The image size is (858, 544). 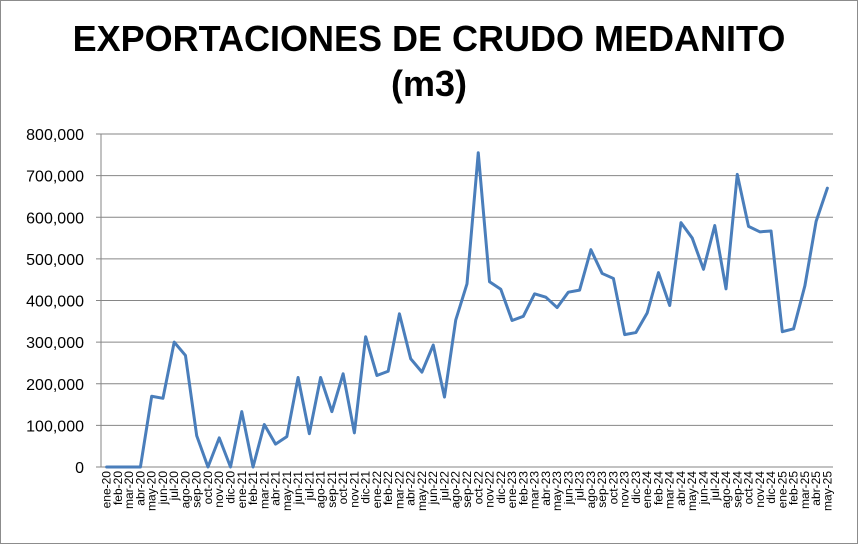 What do you see at coordinates (208, 488) in the screenshot?
I see `x-tick-label: oct-20` at bounding box center [208, 488].